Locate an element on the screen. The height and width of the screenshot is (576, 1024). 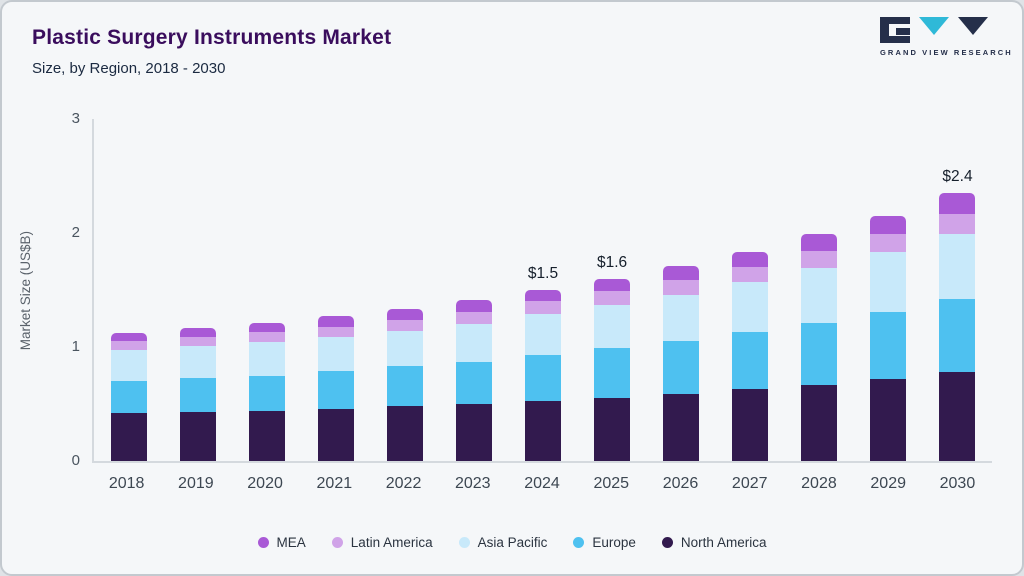
segment-latin-america-2025 is located at coordinates (612, 298).